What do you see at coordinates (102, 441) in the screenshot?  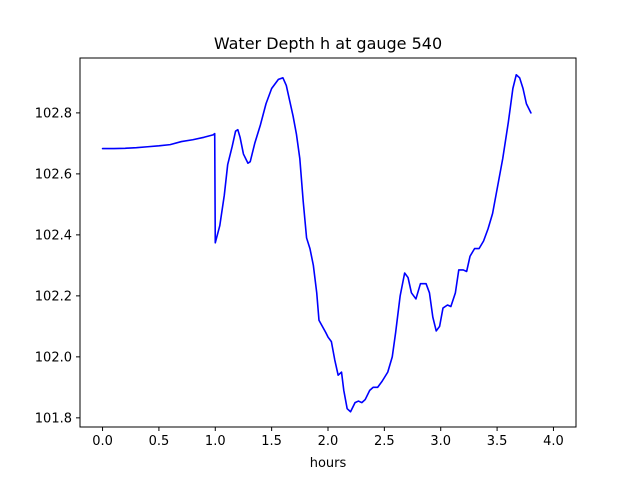 I see `x-tick-label: 0.0` at bounding box center [102, 441].